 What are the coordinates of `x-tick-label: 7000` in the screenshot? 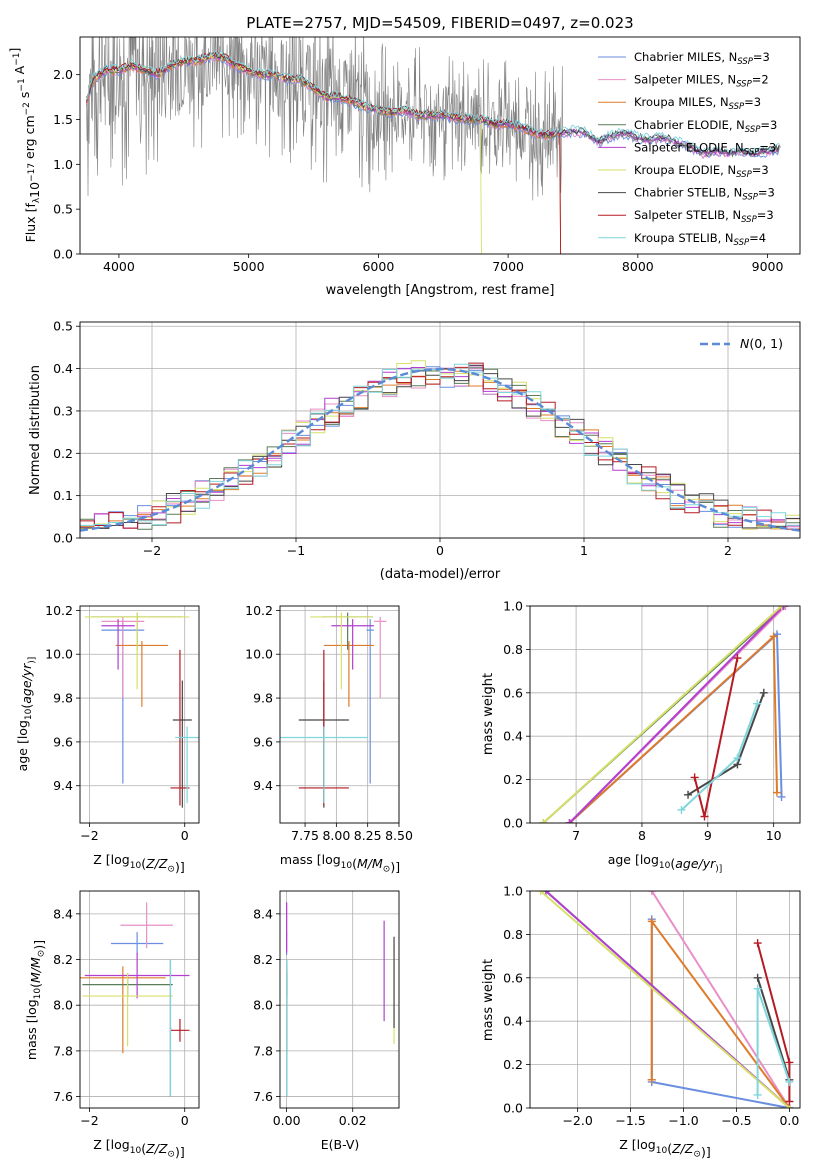 It's located at (508, 266).